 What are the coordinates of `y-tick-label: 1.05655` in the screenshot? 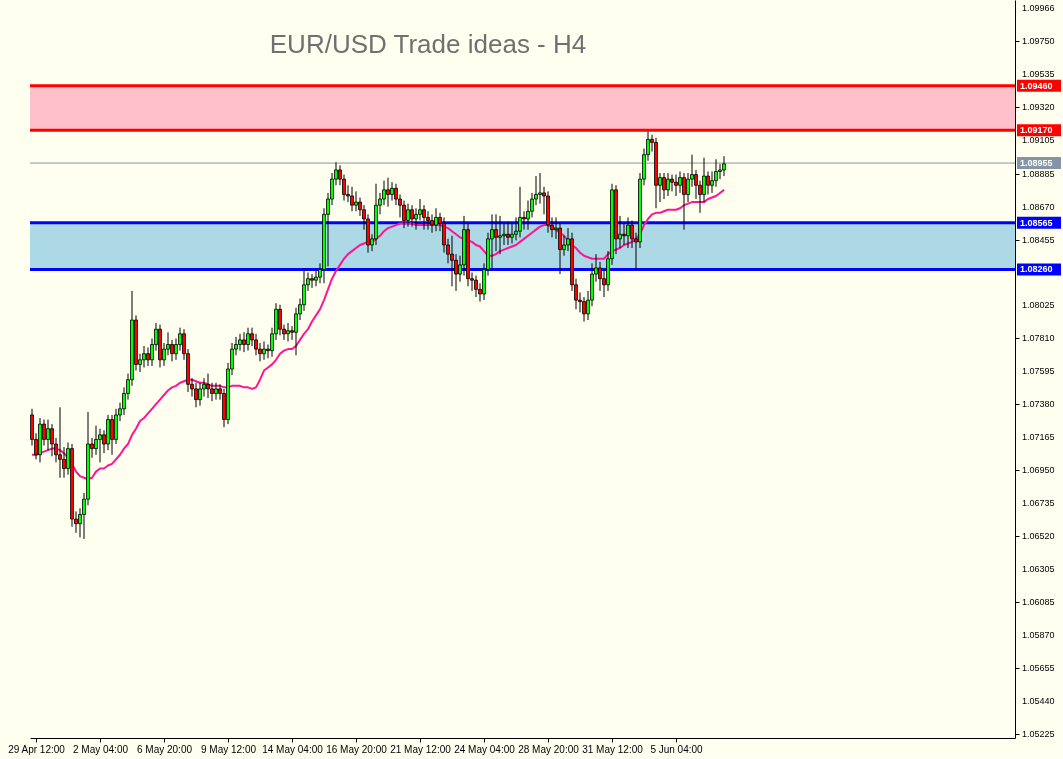 It's located at (1038, 668).